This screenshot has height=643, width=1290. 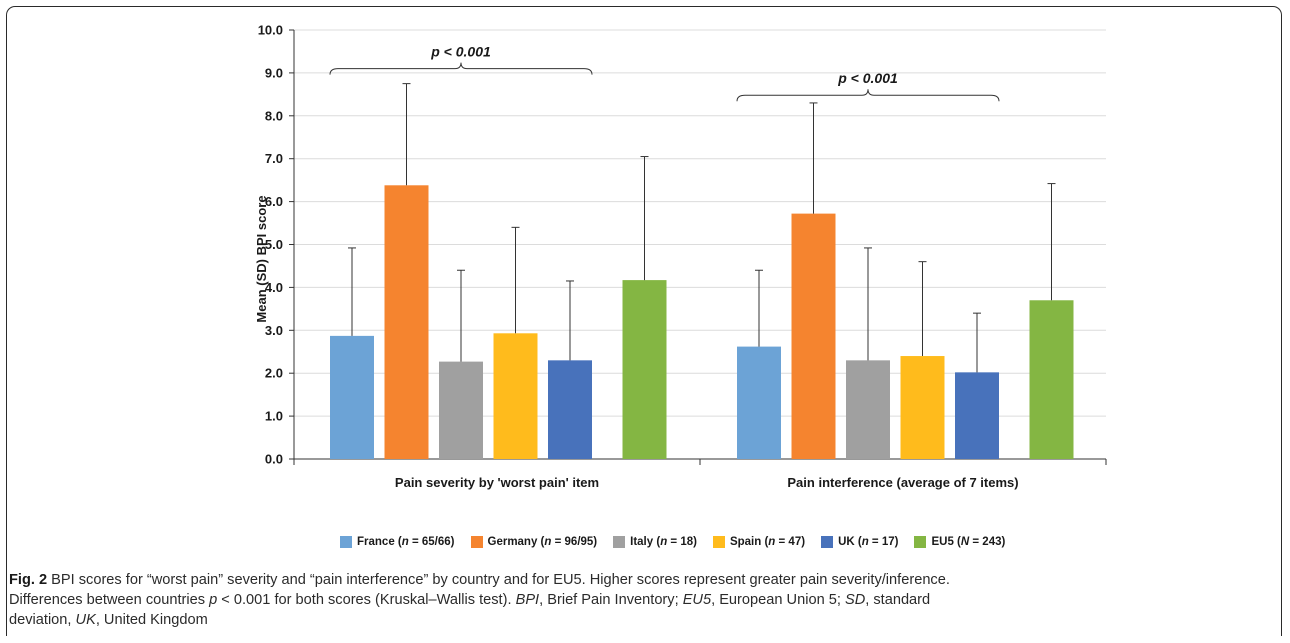 I want to click on caption-abbr-bpi-def: , Brief Pain Inventory;, so click(x=611, y=600).